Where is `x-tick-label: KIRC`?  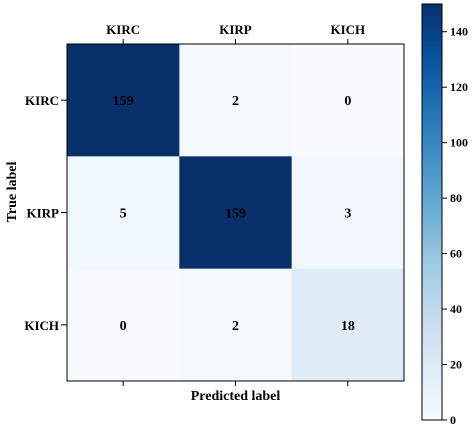
x-tick-label: KIRC is located at coordinates (123, 29).